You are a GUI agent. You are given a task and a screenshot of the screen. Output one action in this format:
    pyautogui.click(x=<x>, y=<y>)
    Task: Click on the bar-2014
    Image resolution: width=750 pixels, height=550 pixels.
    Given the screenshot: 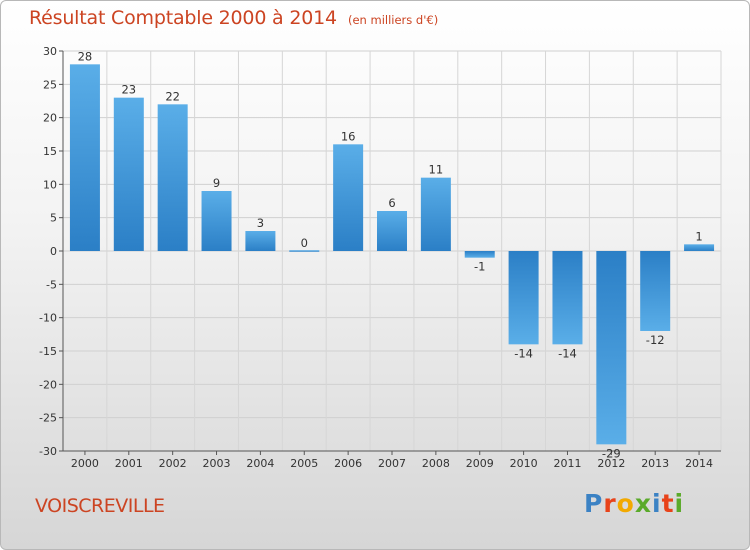 What is the action you would take?
    pyautogui.click(x=699, y=247)
    